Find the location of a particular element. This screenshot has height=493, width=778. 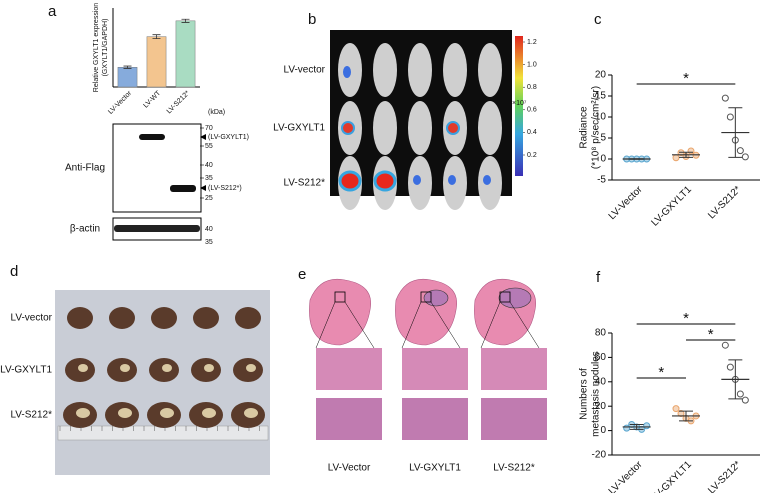

y-axis-label: Relative GXYLT1 expression is located at coordinates (96, 47).